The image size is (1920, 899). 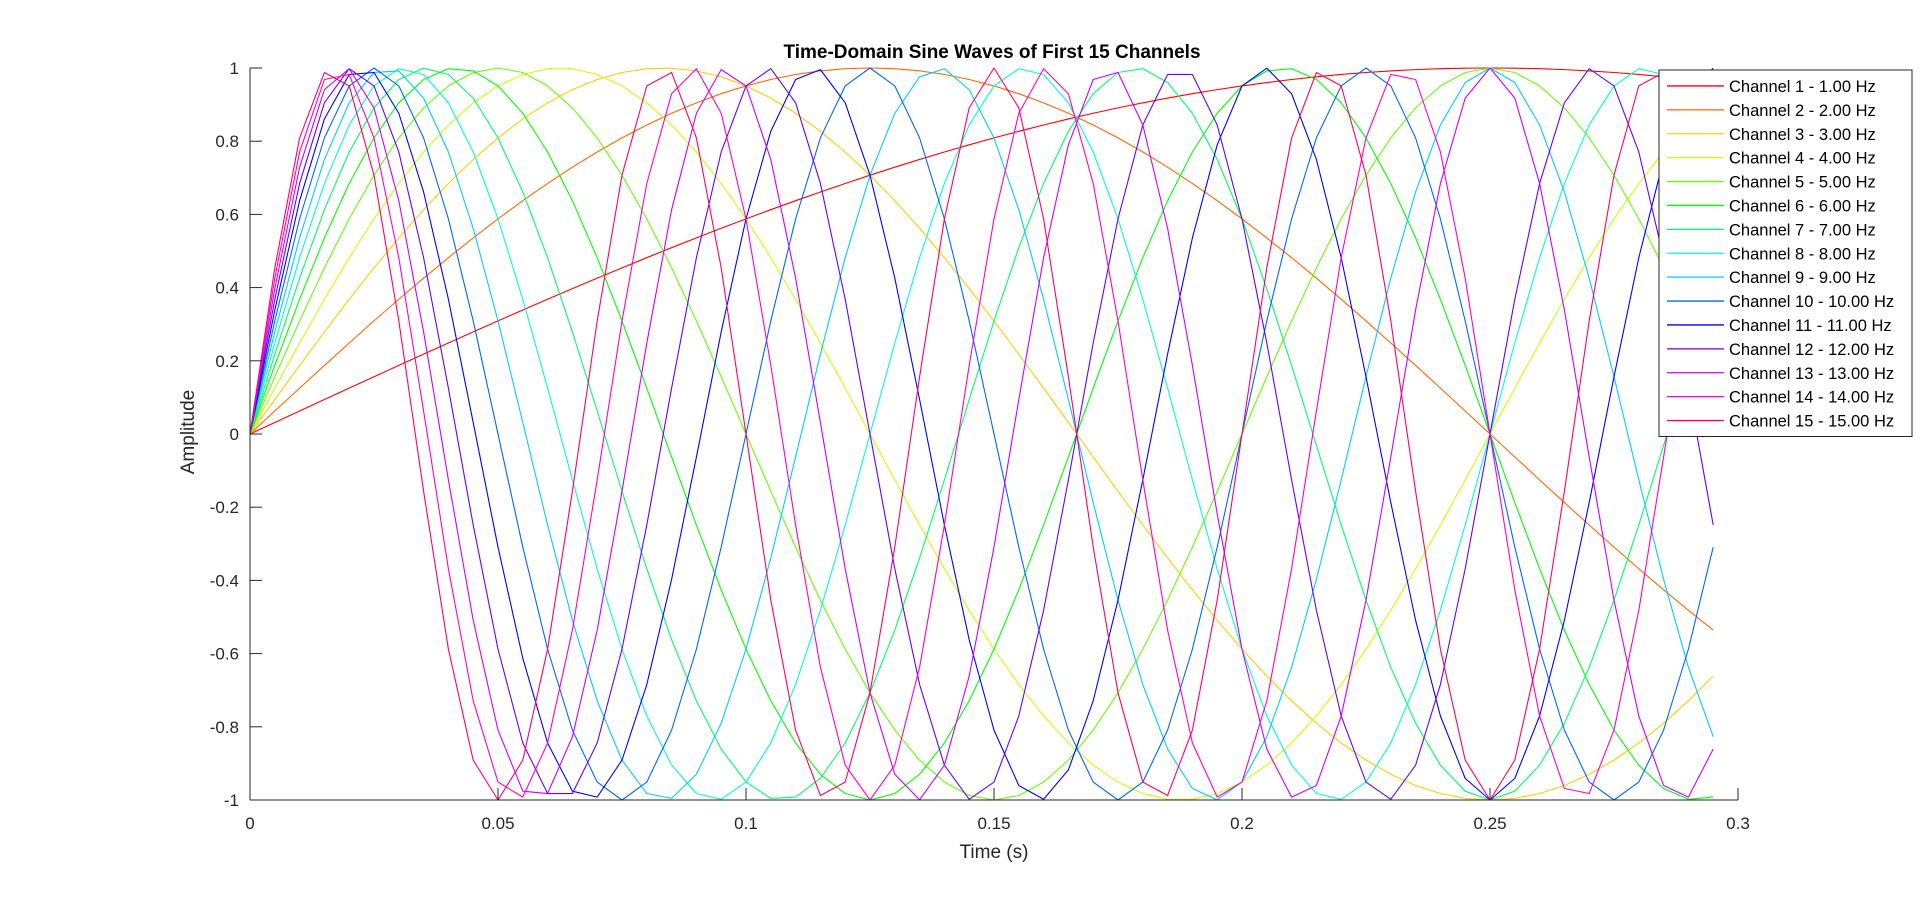 I want to click on y-axis-title: Amplitude, so click(x=188, y=432).